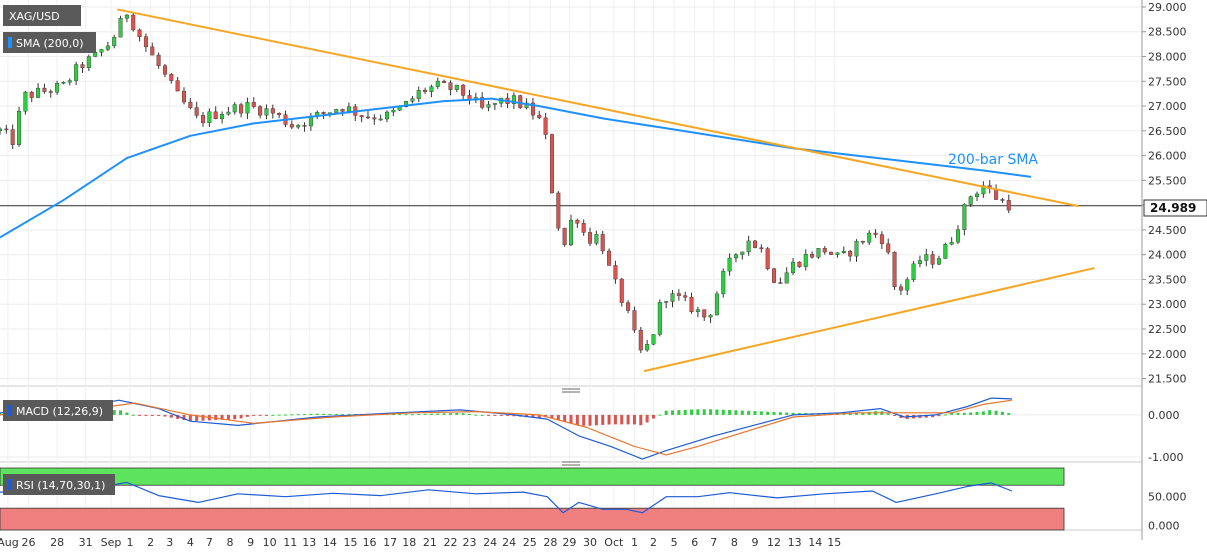 The height and width of the screenshot is (555, 1207). I want to click on date-tick-label: 14, so click(815, 542).